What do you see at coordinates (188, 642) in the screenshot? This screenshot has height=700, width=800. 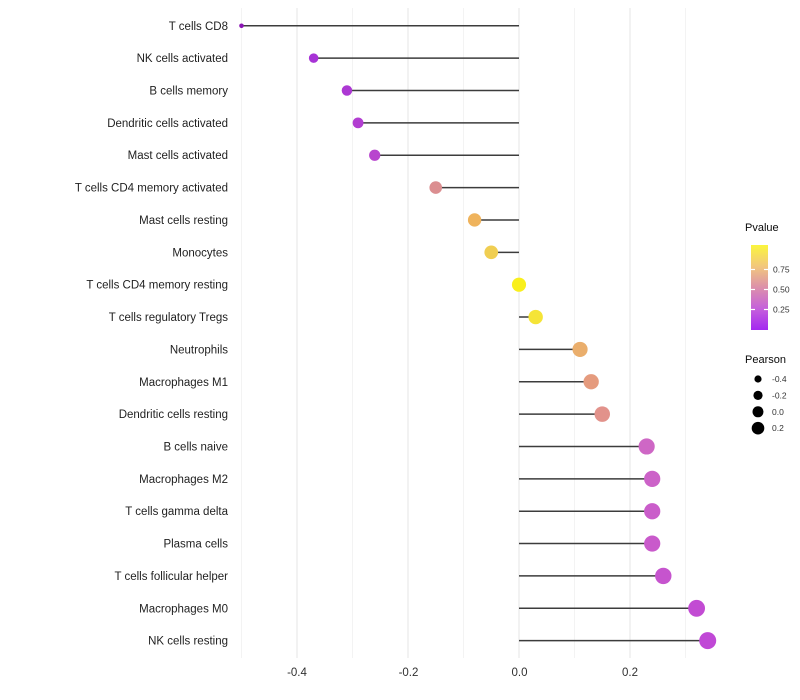 I see `category-label: NK cells resting` at bounding box center [188, 642].